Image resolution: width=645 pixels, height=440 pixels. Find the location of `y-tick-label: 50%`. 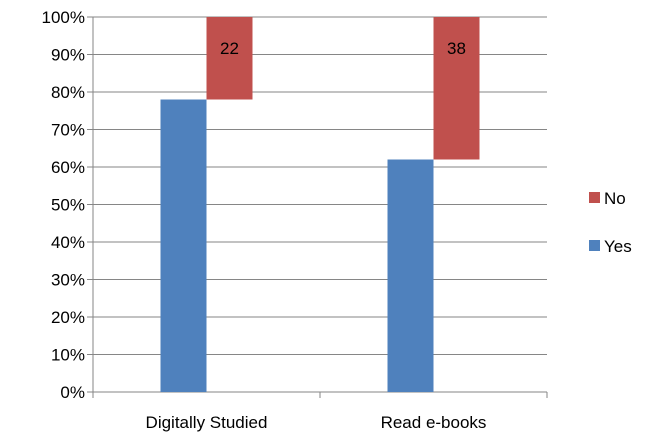

y-tick-label: 50% is located at coordinates (68, 205).